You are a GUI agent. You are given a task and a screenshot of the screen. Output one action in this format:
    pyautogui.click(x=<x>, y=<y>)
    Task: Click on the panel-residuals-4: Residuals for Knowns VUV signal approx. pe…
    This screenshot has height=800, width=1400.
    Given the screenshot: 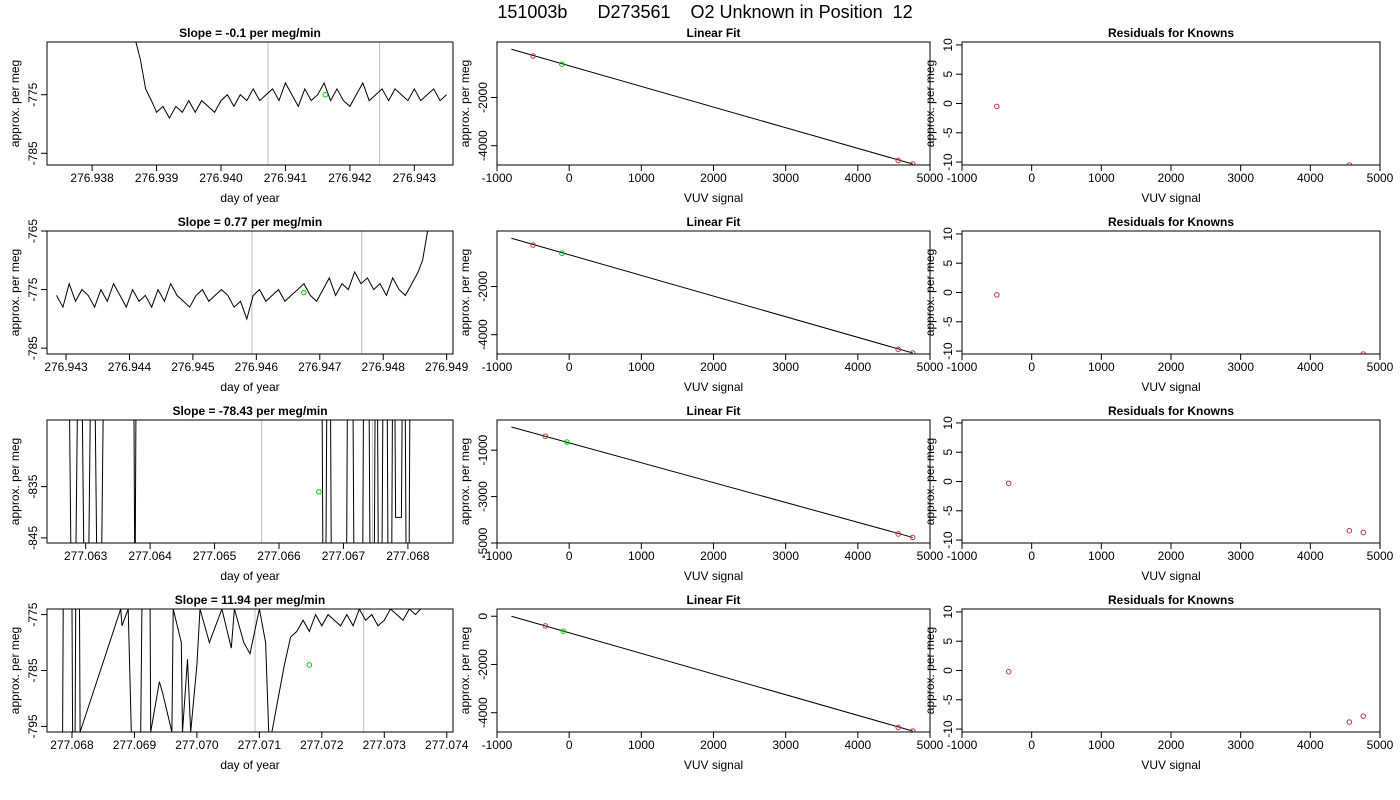 What is the action you would take?
    pyautogui.click(x=1158, y=682)
    